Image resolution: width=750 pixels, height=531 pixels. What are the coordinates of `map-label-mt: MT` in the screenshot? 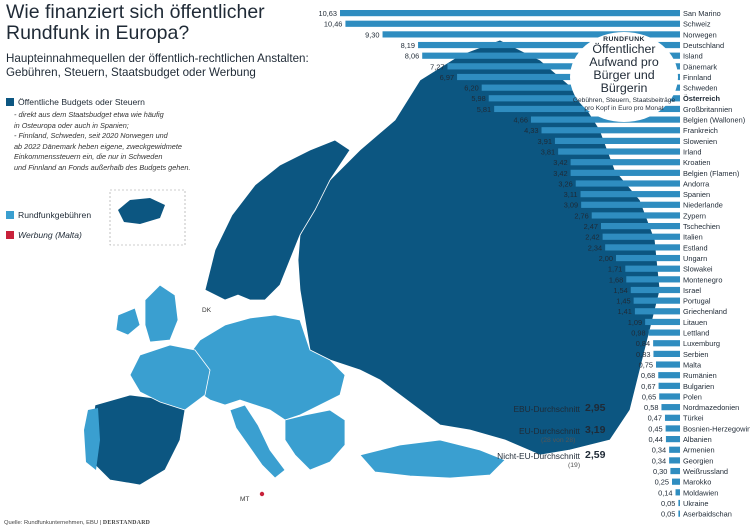 It's located at (245, 499).